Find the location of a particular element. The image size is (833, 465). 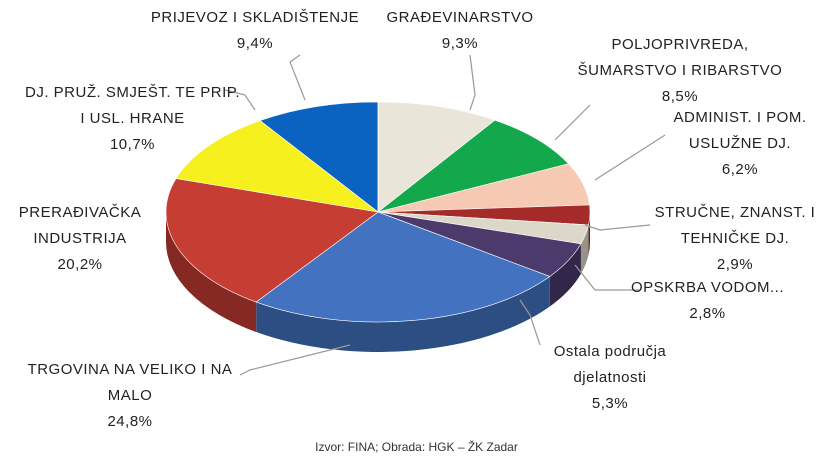

label: ADMINIST. I POM. USLUŽNE DJ. 6,2% is located at coordinates (740, 143).